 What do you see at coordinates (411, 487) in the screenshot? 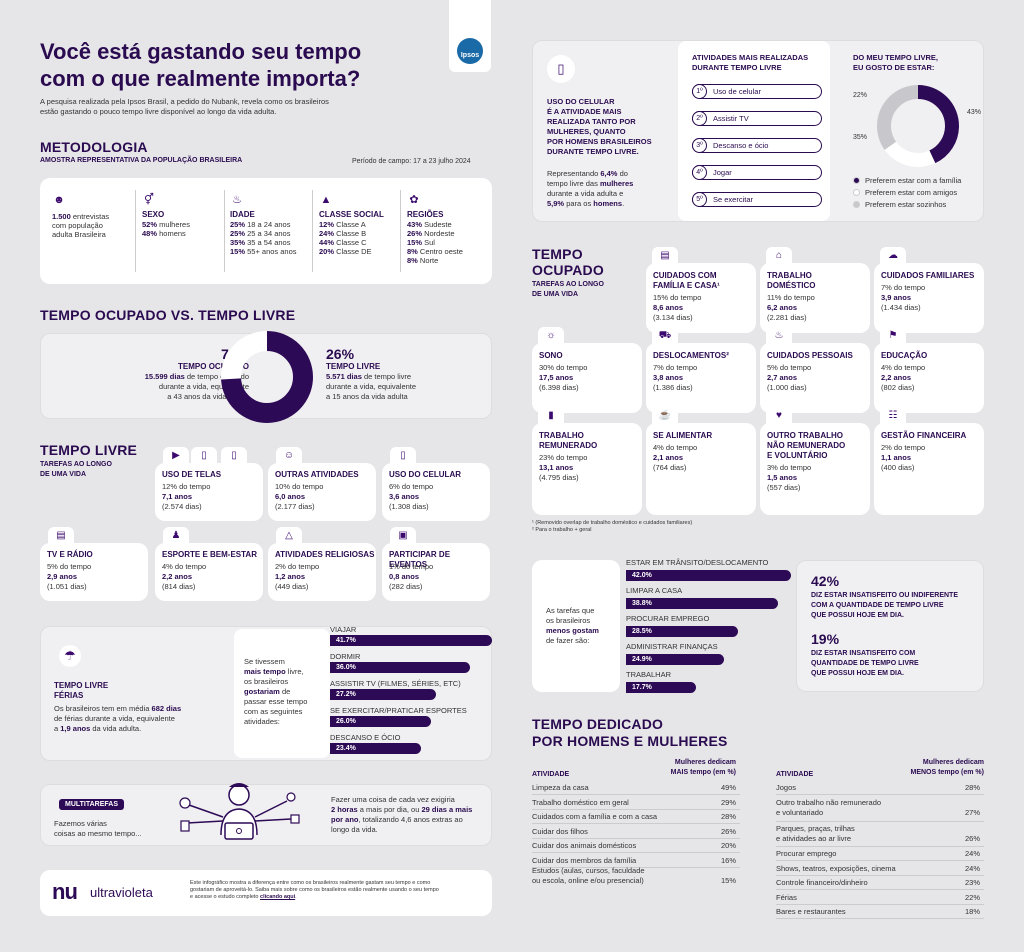
I see `card-pct-line: 6% do tempo` at bounding box center [411, 487].